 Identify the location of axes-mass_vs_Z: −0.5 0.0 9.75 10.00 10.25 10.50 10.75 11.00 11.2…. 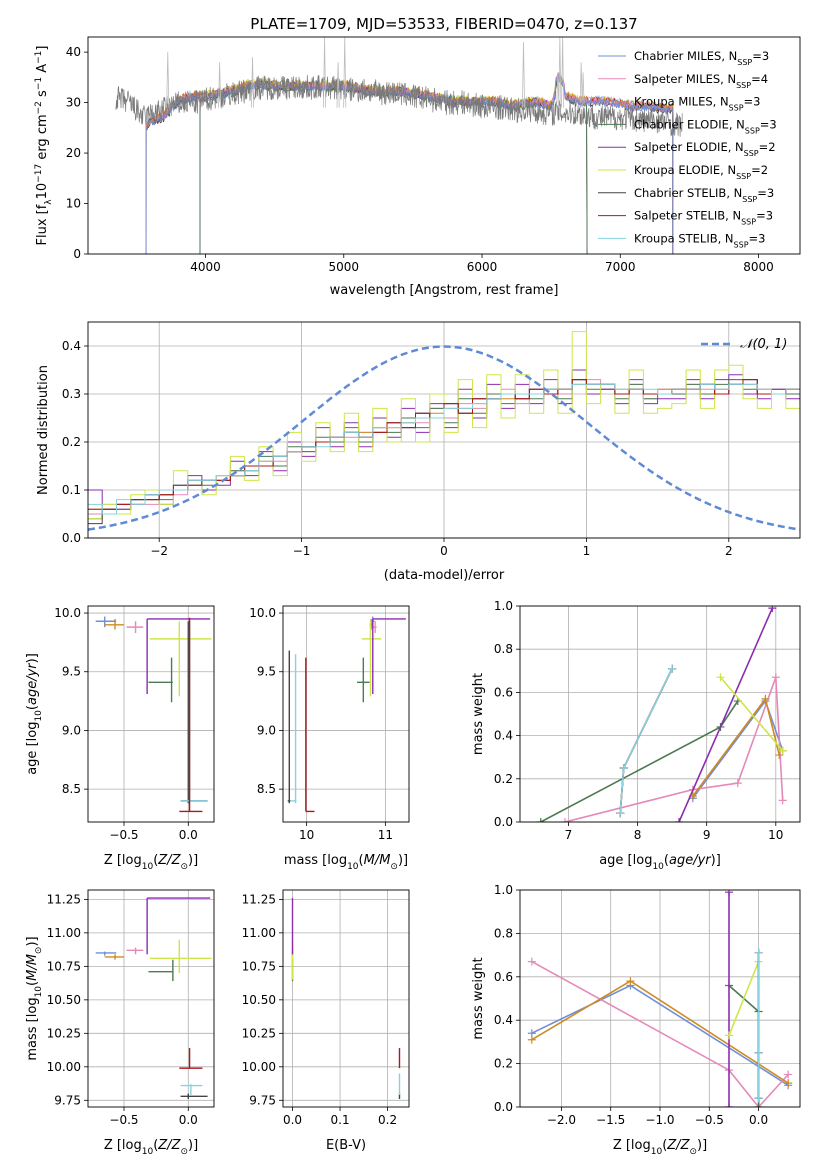
(120, 1023).